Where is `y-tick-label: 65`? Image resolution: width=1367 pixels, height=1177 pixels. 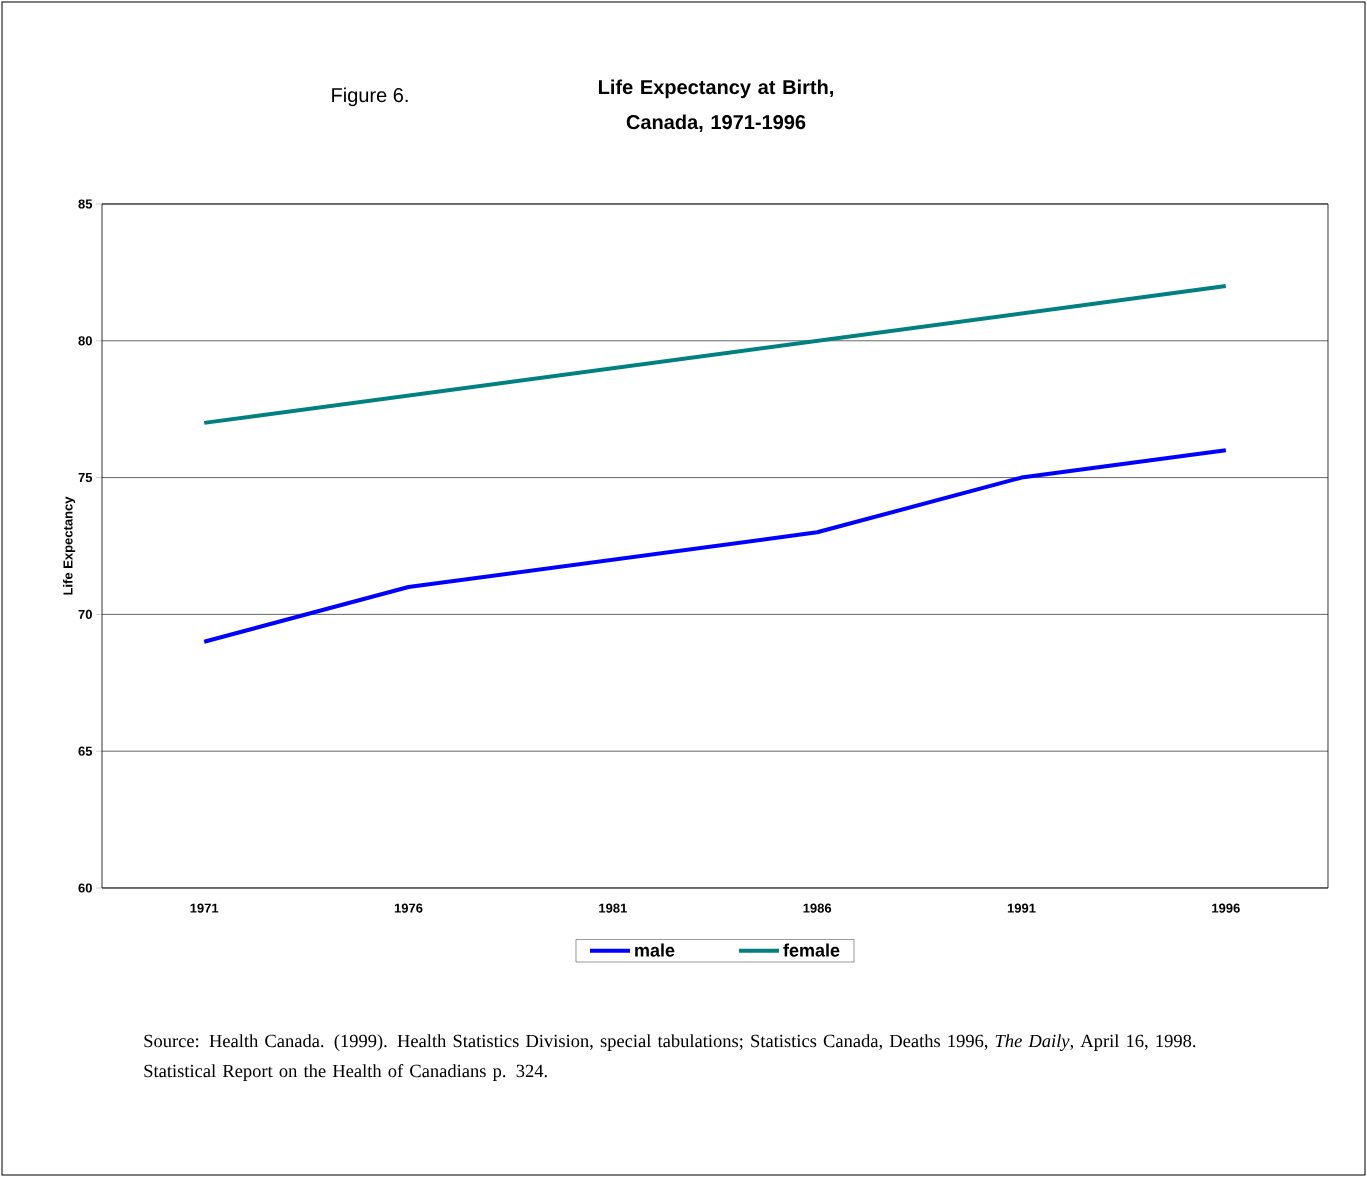
y-tick-label: 65 is located at coordinates (85, 751).